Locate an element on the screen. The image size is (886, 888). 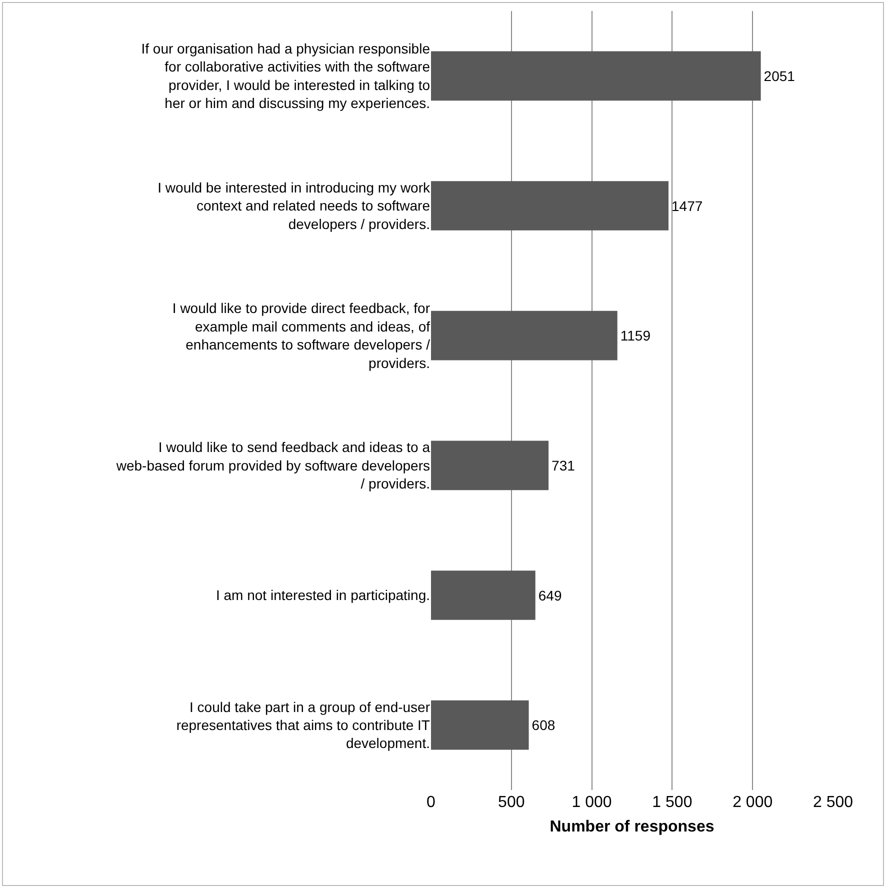
data-label: 1477 is located at coordinates (687, 206).